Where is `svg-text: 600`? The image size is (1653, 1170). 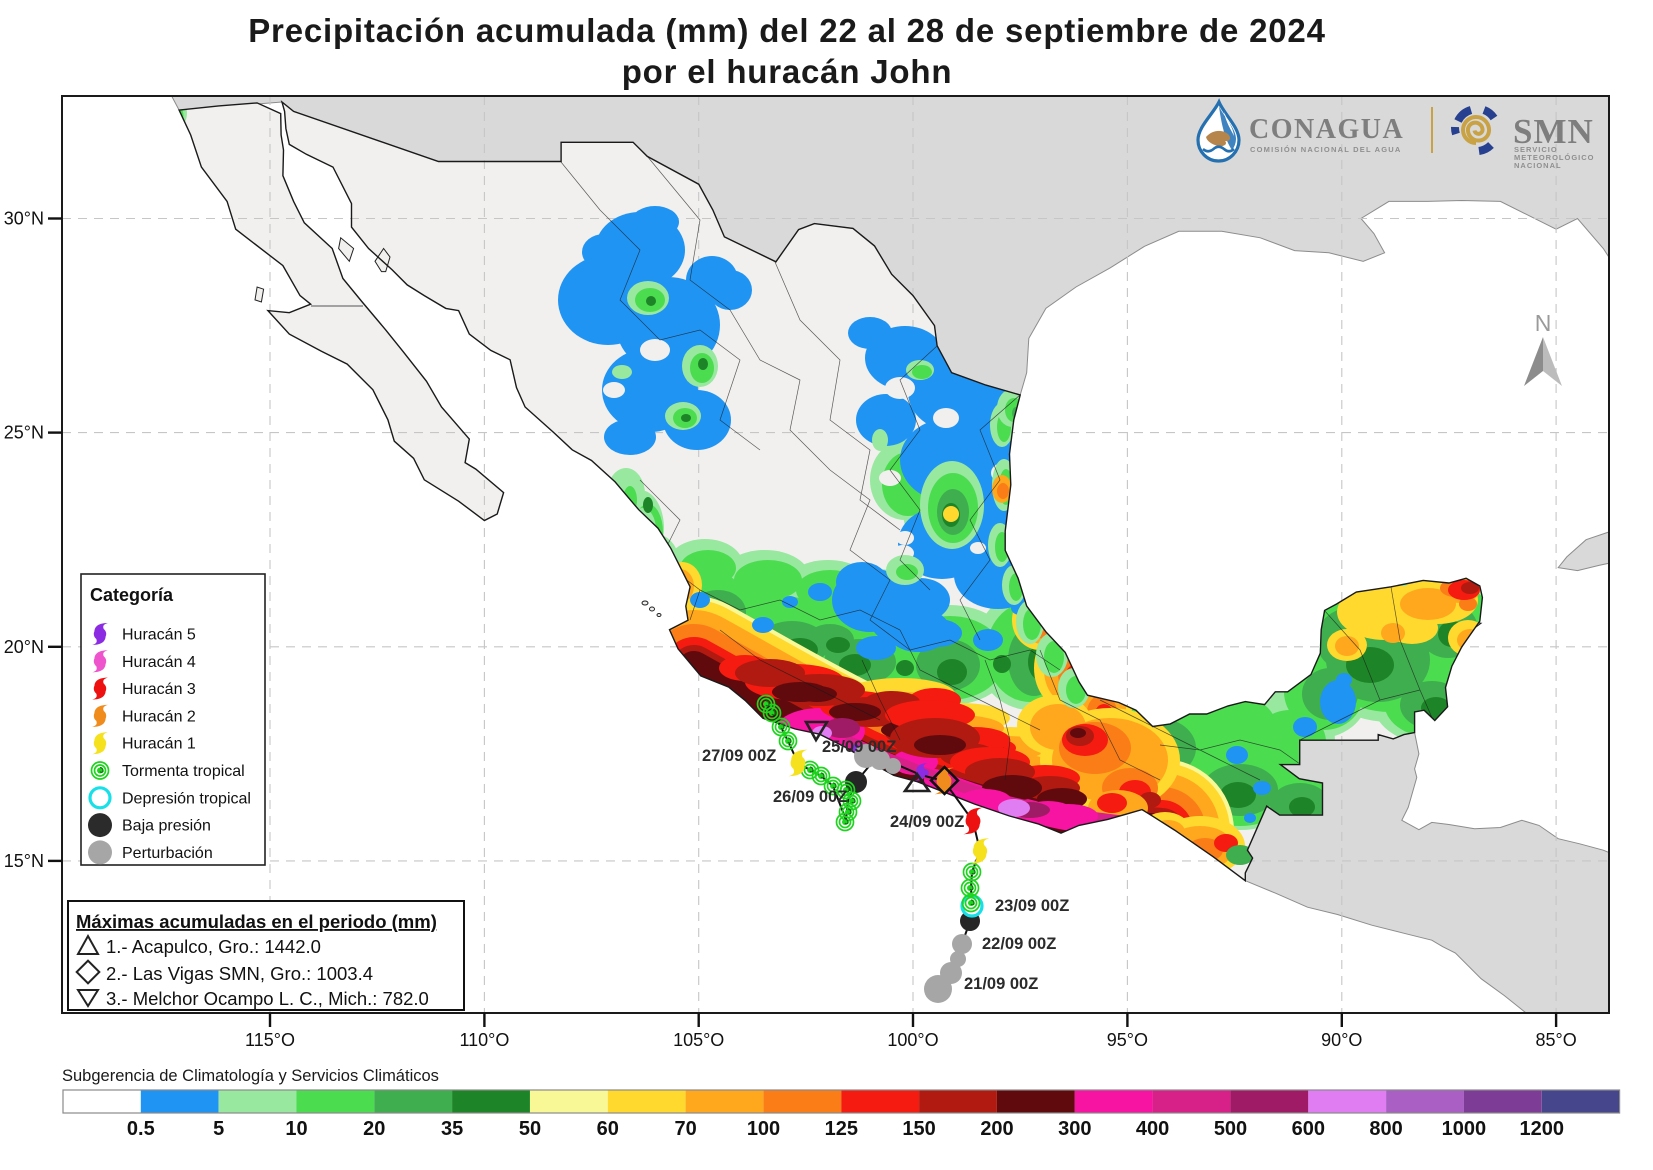 svg-text: 600 is located at coordinates (1308, 1129).